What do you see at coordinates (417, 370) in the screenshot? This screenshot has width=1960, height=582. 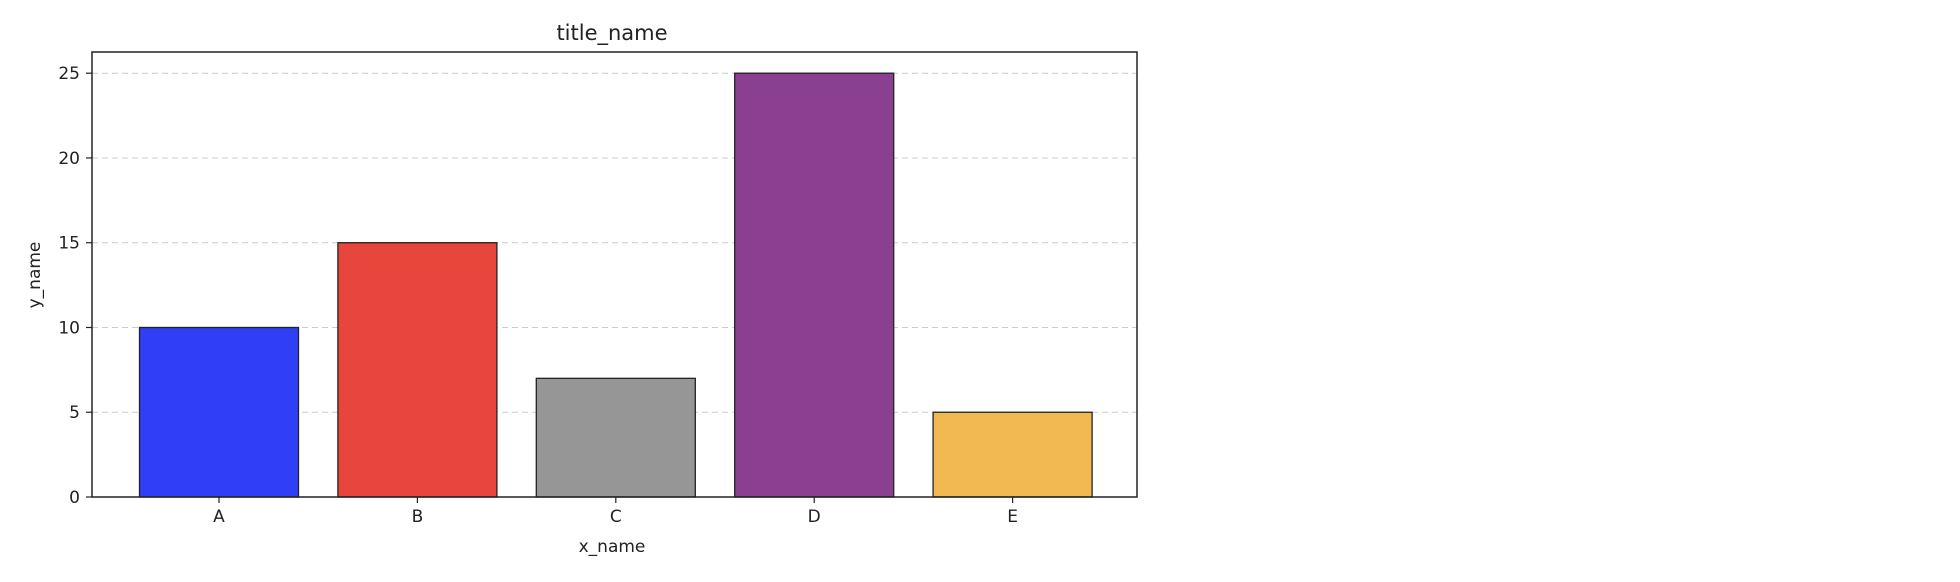 I see `bar-b` at bounding box center [417, 370].